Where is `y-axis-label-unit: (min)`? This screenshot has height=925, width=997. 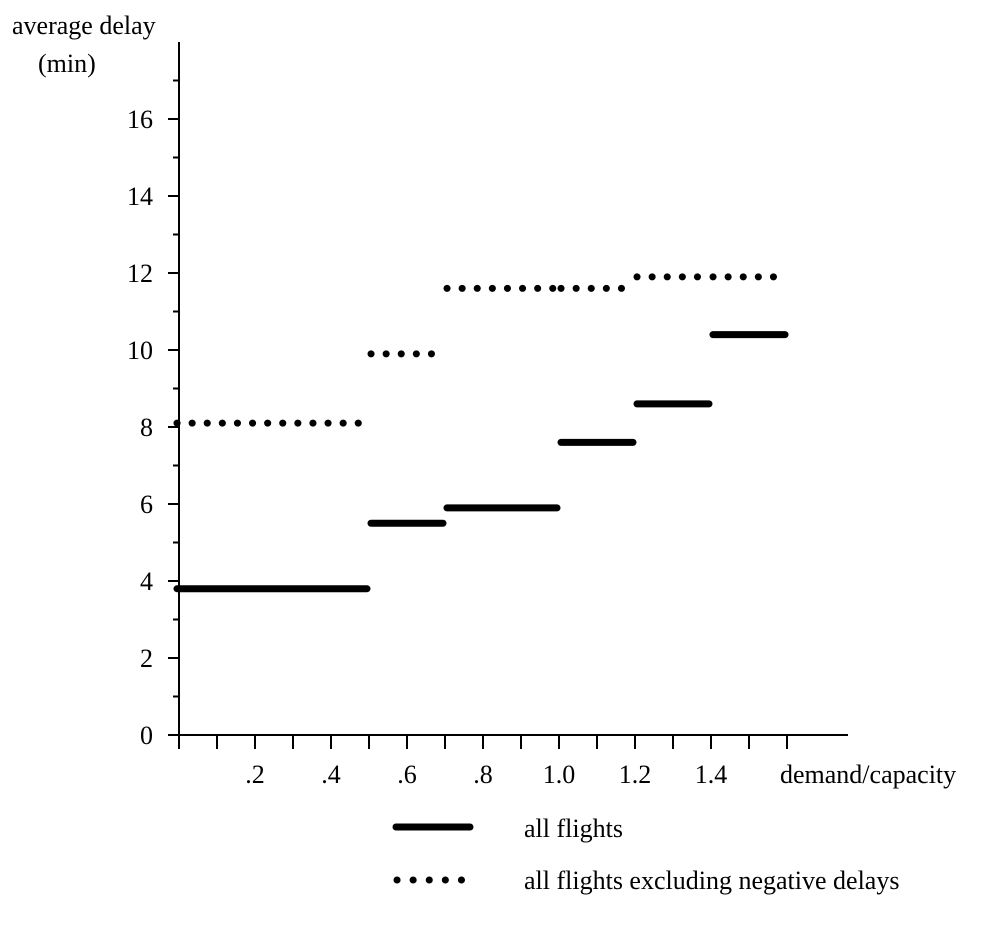 y-axis-label-unit: (min) is located at coordinates (67, 63).